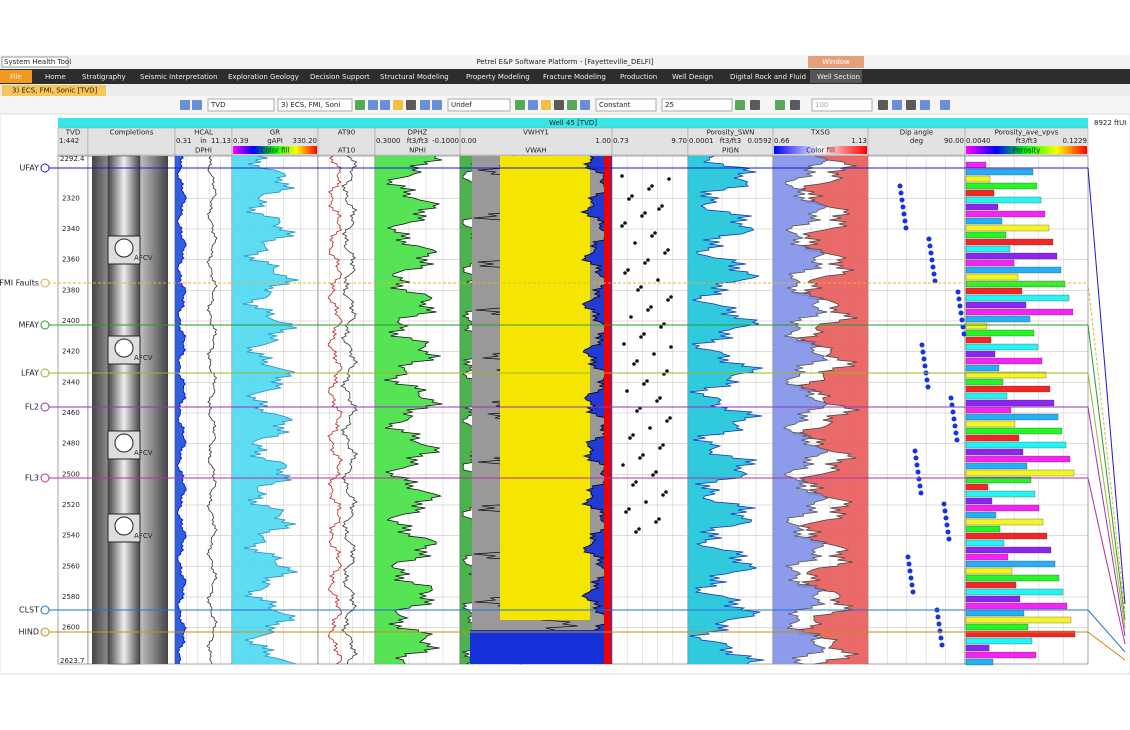  What do you see at coordinates (28, 632) in the screenshot?
I see `marker-label: HIND` at bounding box center [28, 632].